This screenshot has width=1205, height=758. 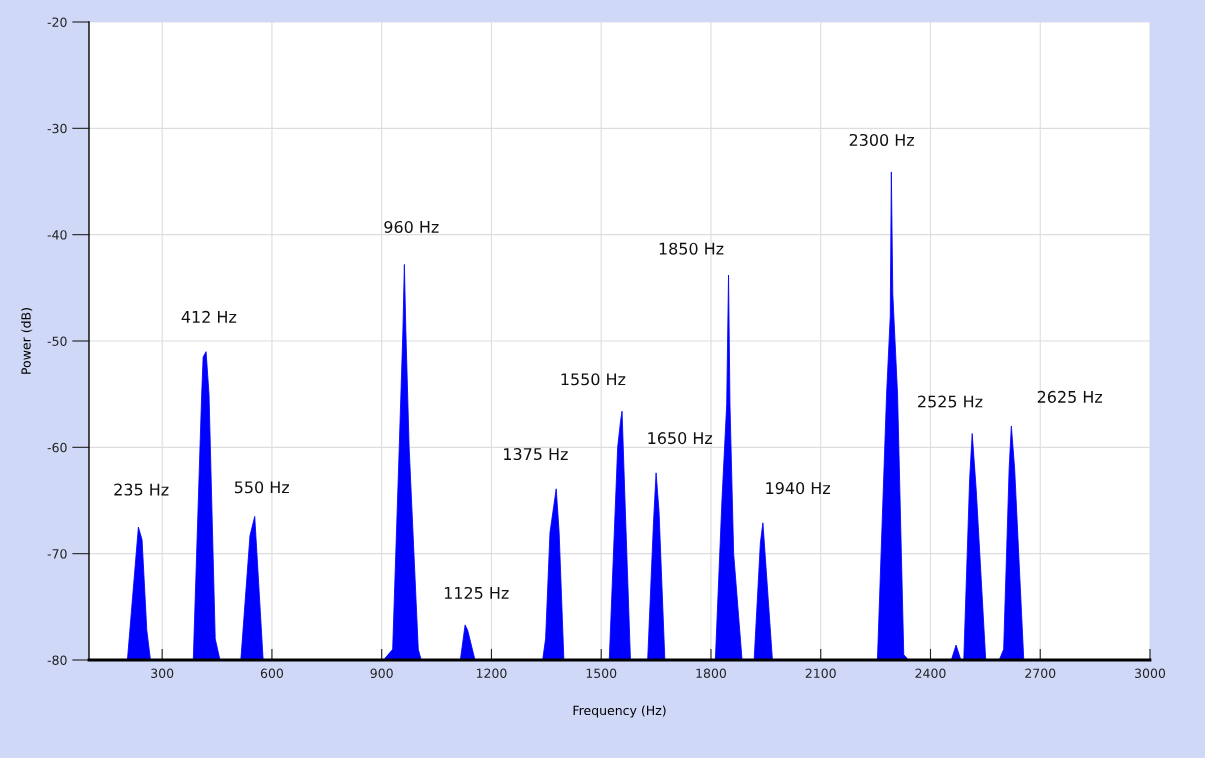 I want to click on annotation: 412 Hz, so click(x=209, y=316).